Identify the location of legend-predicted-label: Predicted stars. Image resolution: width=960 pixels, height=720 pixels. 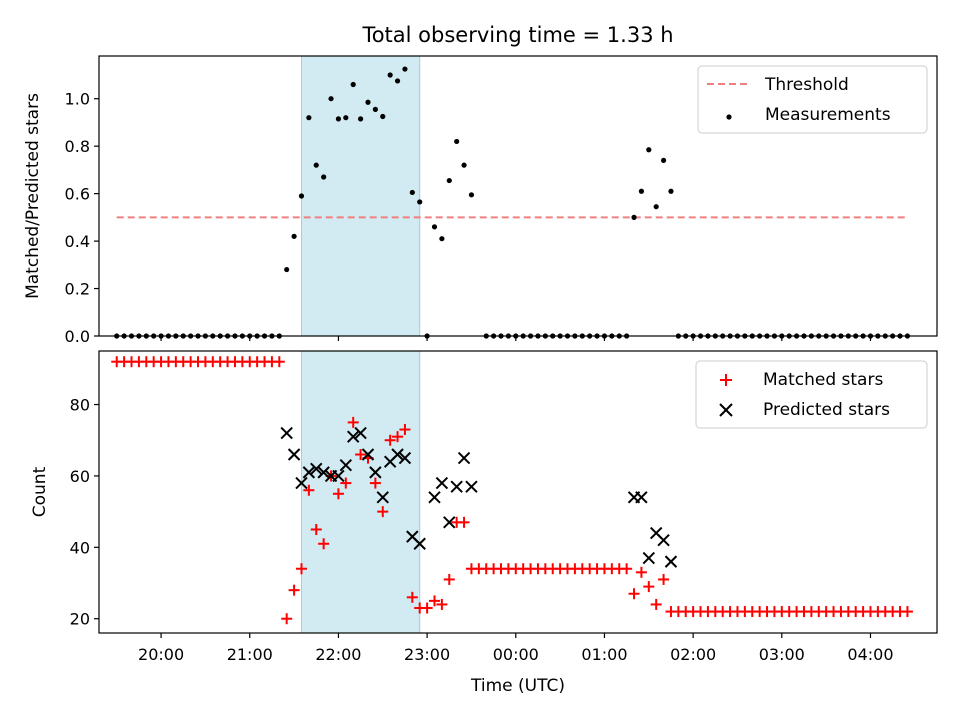
(826, 410).